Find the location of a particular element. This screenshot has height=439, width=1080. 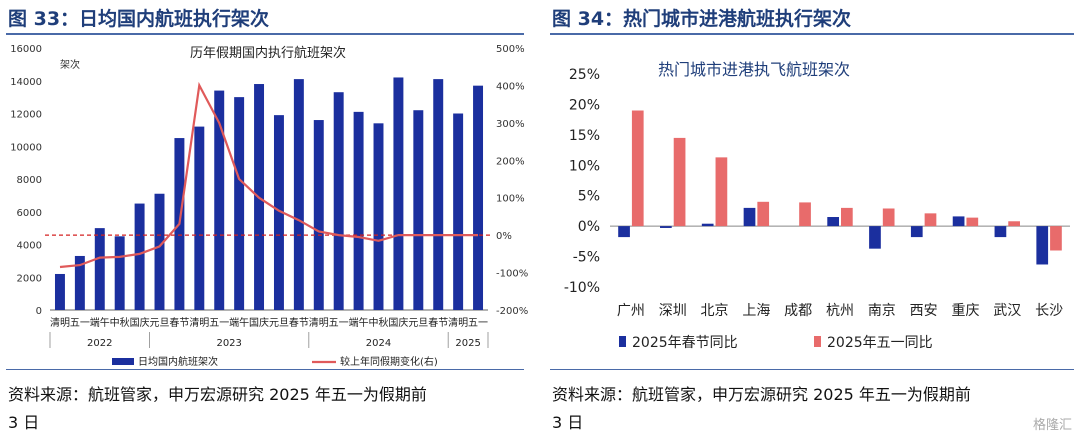

y-tick-label: 16000 is located at coordinates (26, 49).